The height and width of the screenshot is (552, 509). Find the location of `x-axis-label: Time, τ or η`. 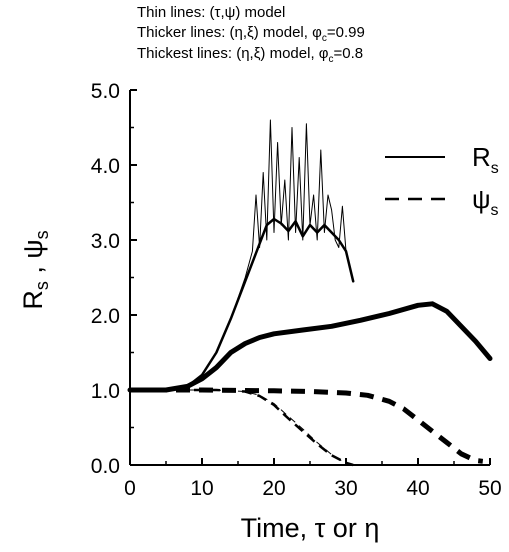

x-axis-label: Time, τ or η is located at coordinates (310, 528).